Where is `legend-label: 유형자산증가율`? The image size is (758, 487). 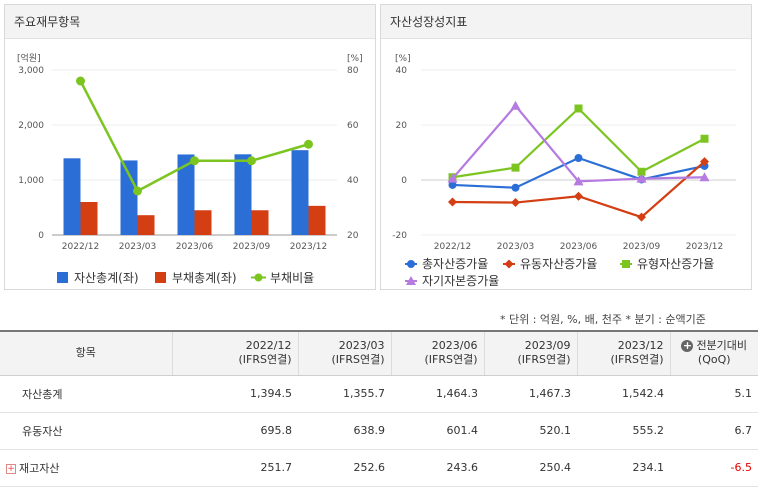 legend-label: 유형자산증가율 is located at coordinates (675, 264).